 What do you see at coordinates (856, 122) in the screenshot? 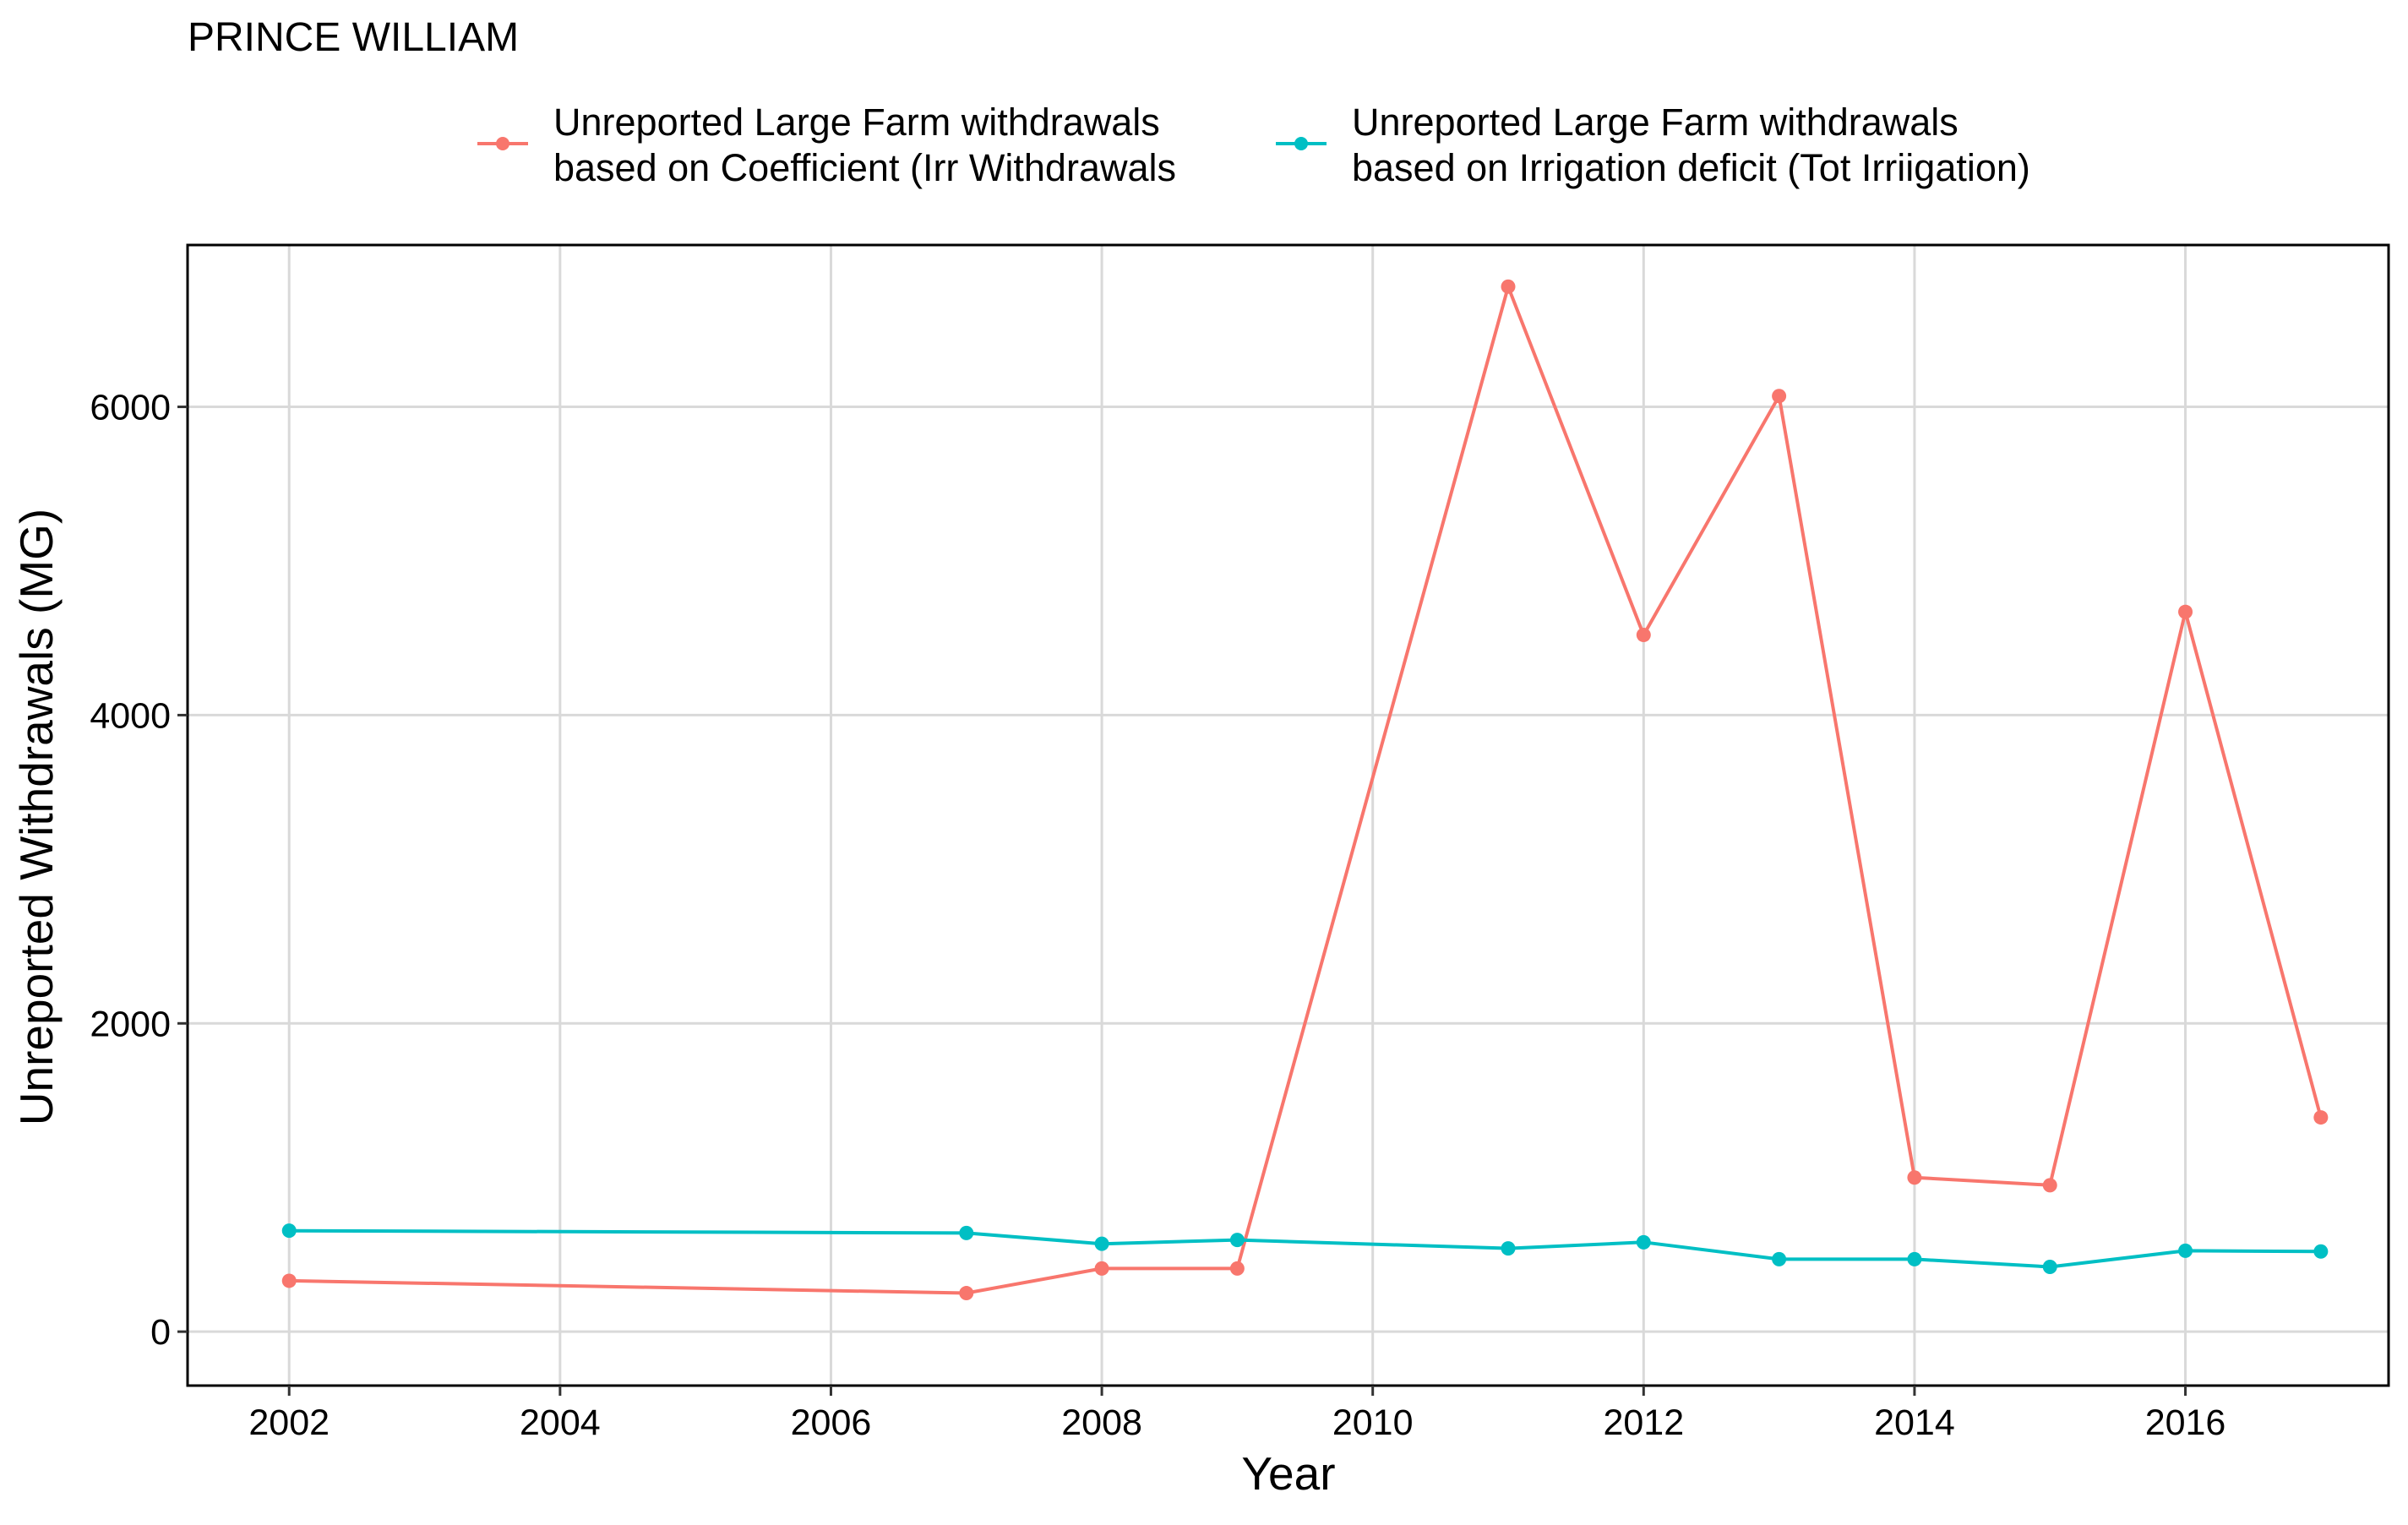
I see `legend-label-coefficient-line1: Unreported Large Farm withdrawals` at bounding box center [856, 122].